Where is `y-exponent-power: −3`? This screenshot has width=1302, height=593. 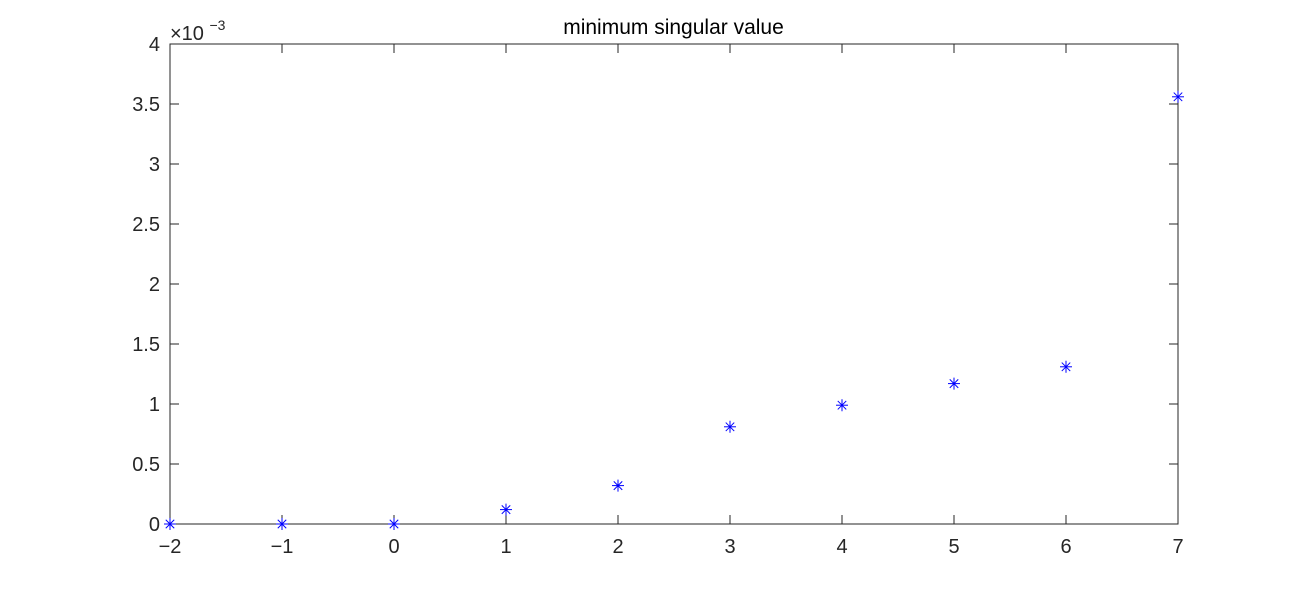
y-exponent-power: −3 is located at coordinates (218, 25).